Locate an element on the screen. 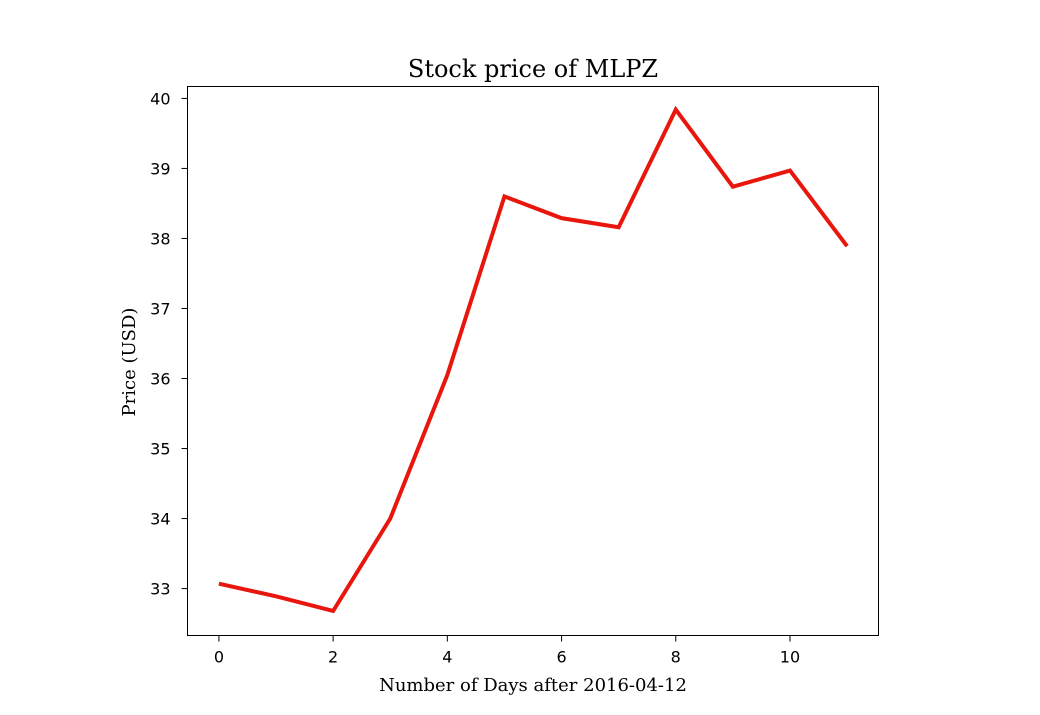 The width and height of the screenshot is (1040, 715). y-tick-label: 39 is located at coordinates (160, 168).